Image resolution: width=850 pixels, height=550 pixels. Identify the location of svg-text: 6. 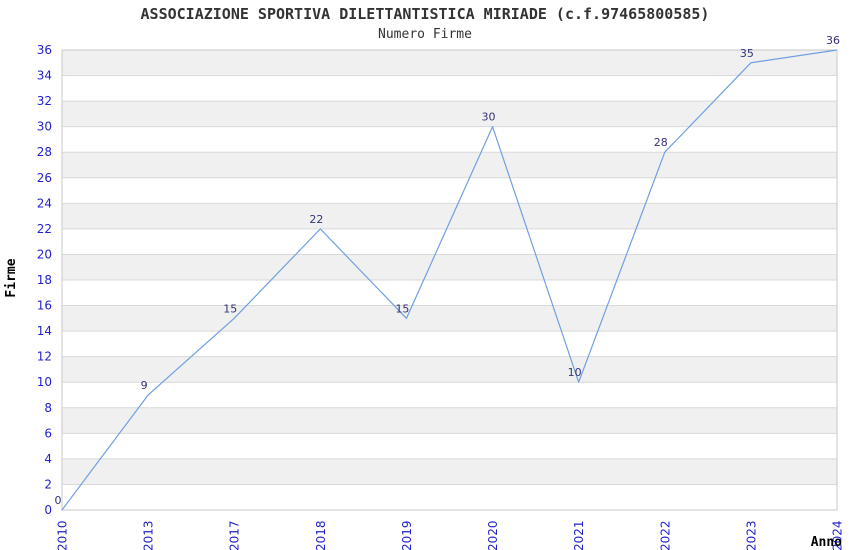
(48, 433).